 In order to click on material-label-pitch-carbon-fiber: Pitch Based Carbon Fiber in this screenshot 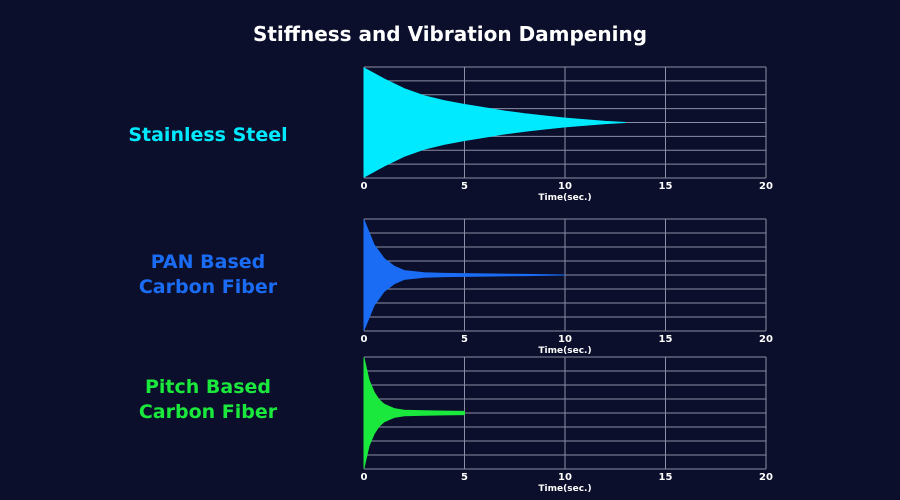, I will do `click(208, 400)`.